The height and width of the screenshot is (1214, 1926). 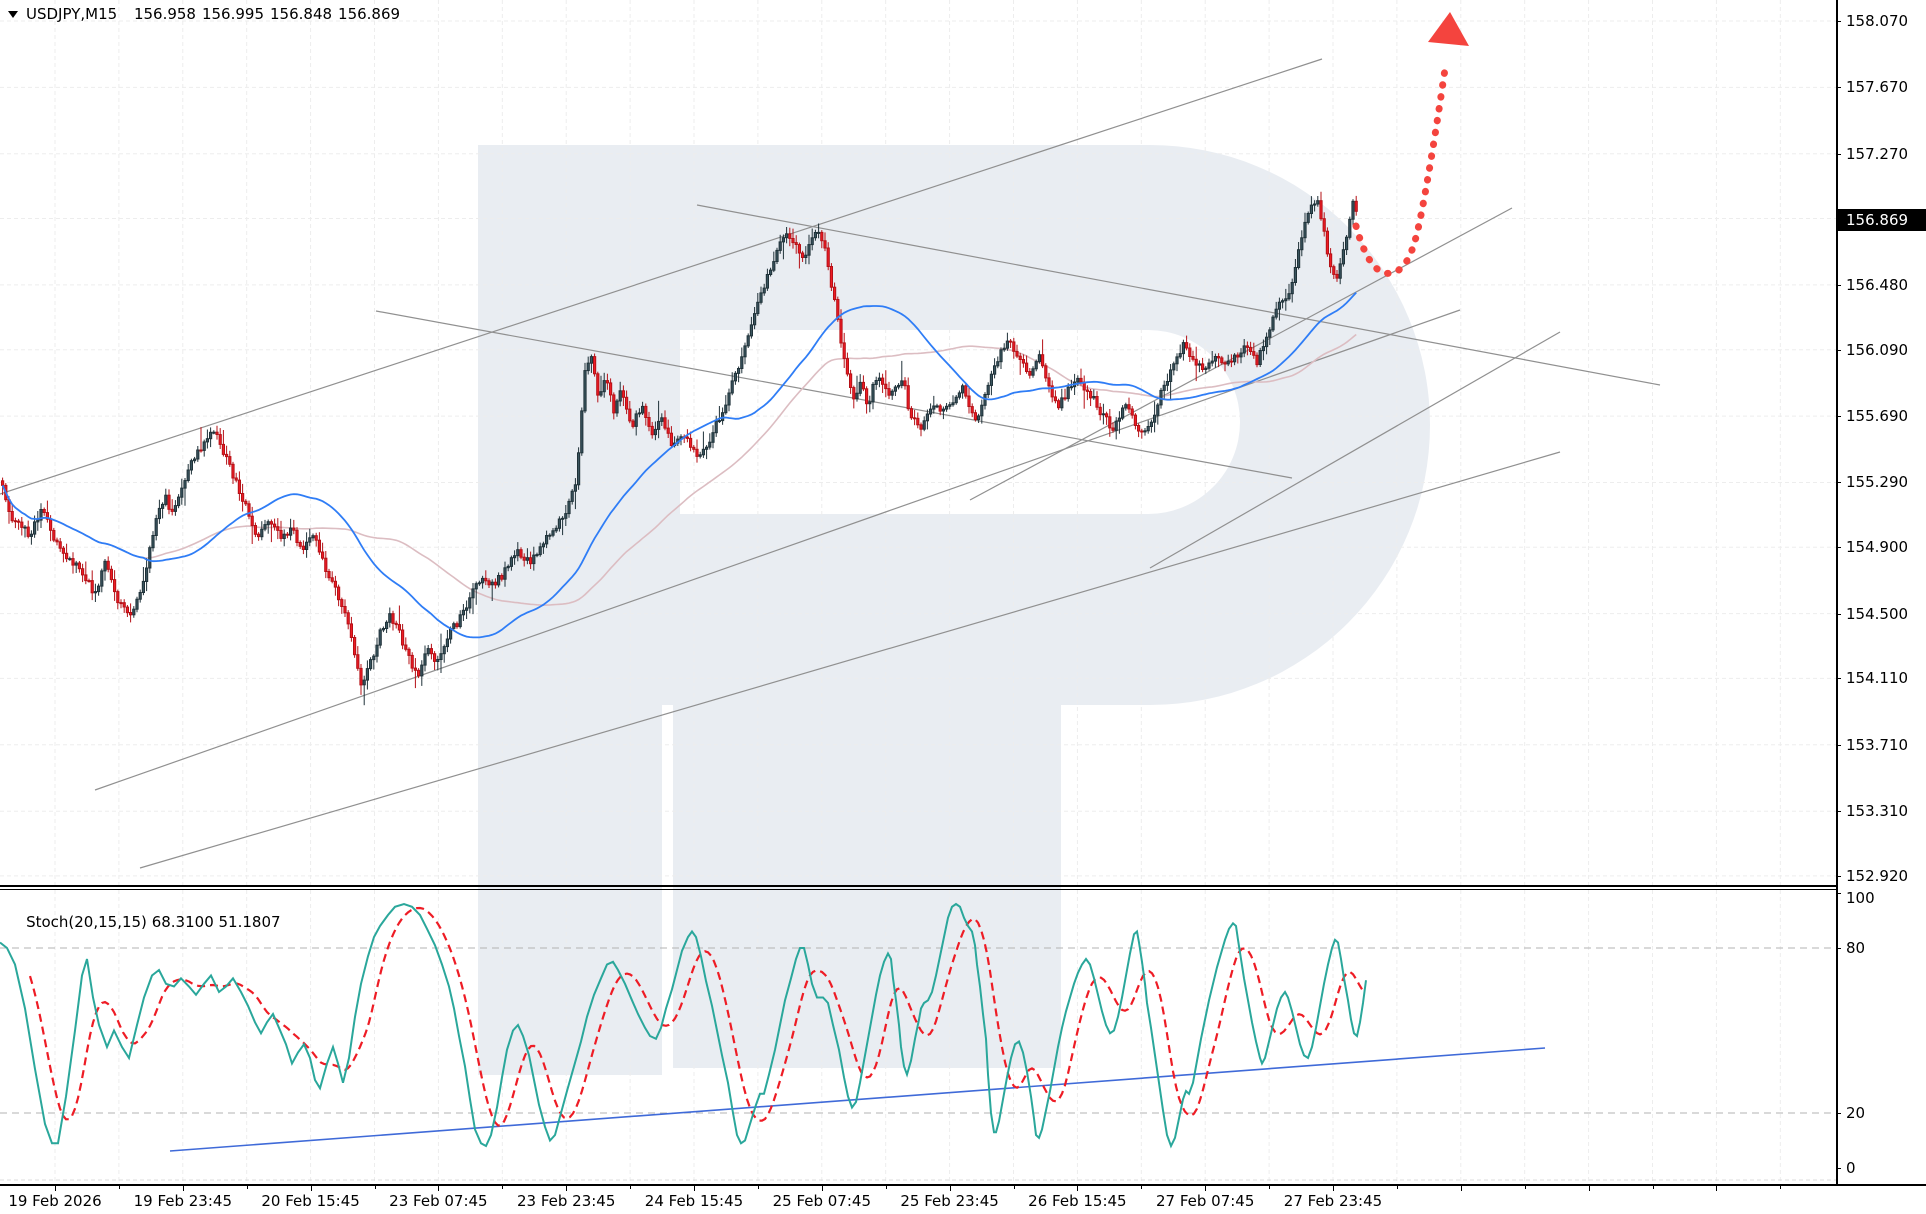 I want to click on price-axis-label: 154.110, so click(x=1877, y=678).